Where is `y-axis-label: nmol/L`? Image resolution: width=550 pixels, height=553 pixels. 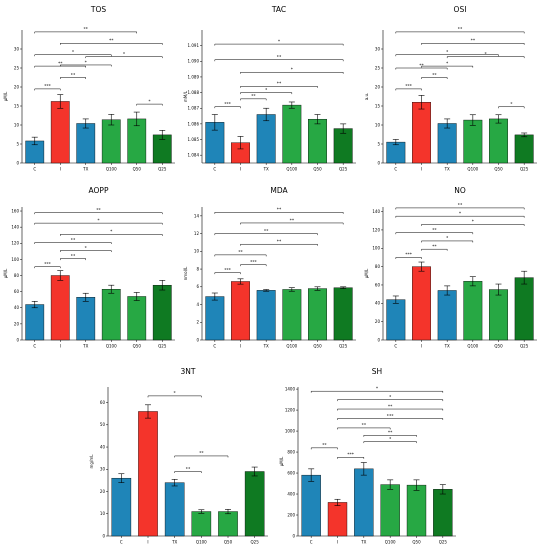
y-axis-label: nmol/L is located at coordinates (185, 273).